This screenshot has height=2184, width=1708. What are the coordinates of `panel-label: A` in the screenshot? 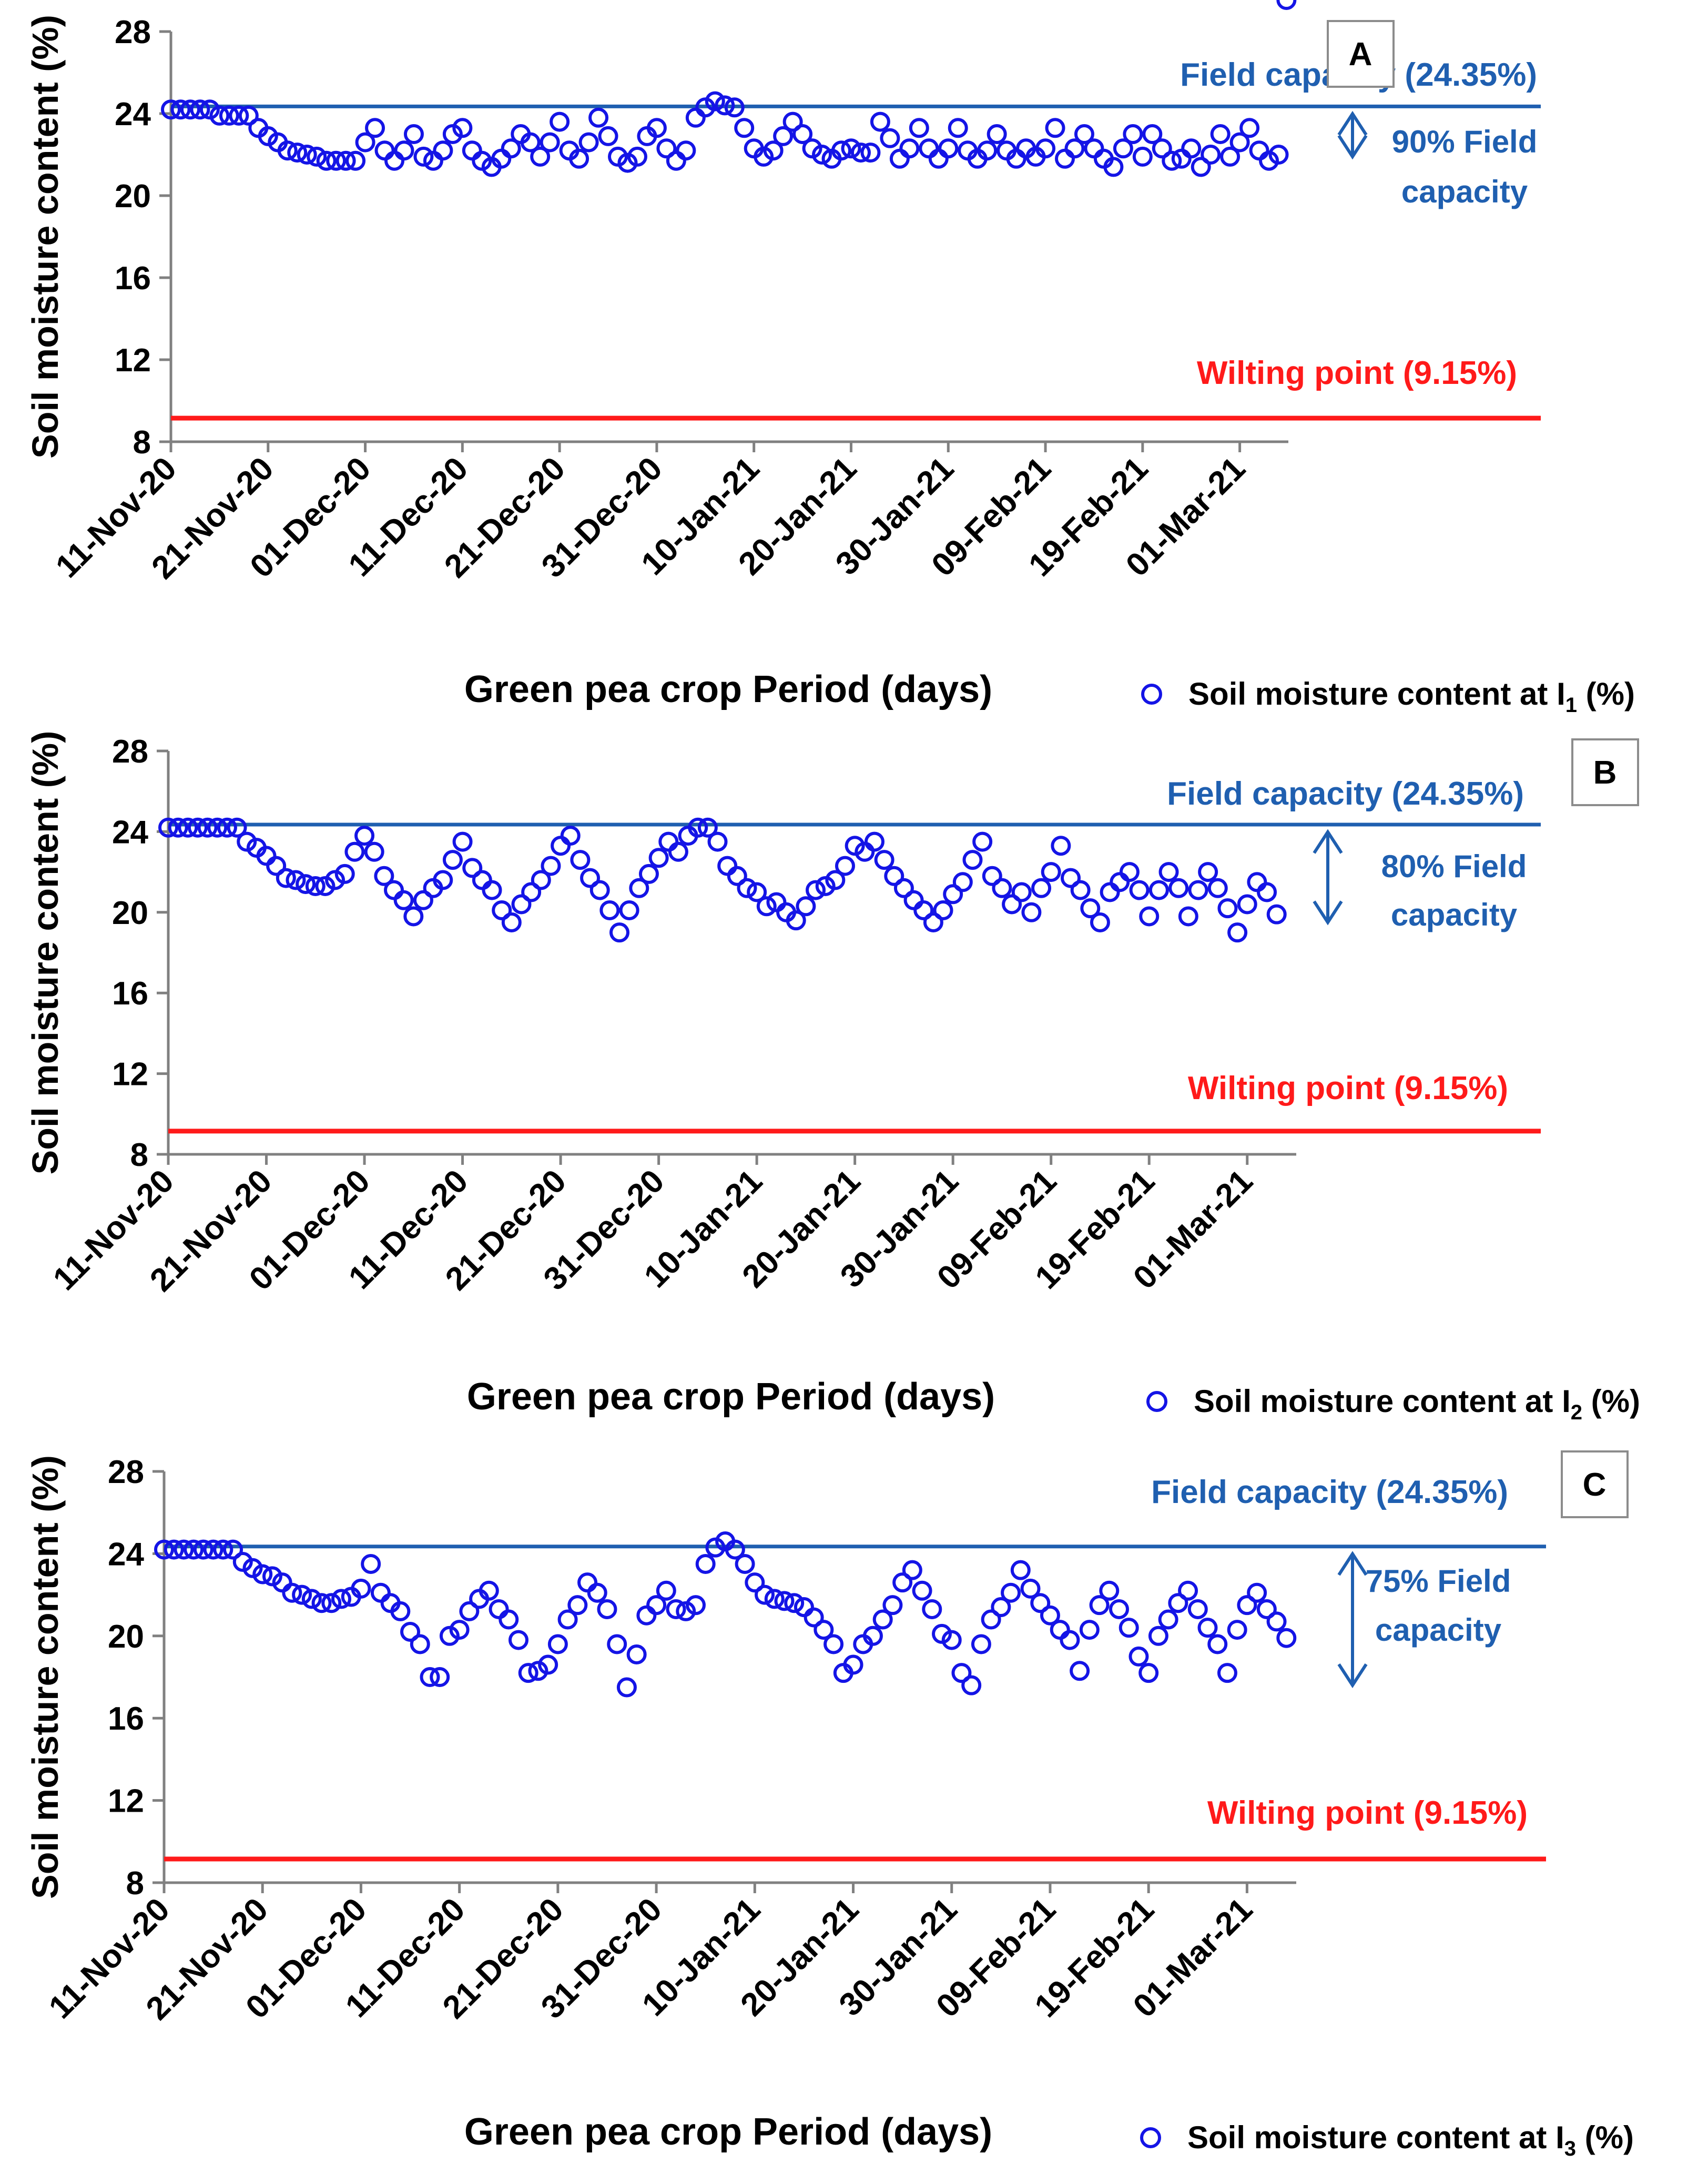 It's located at (1360, 54).